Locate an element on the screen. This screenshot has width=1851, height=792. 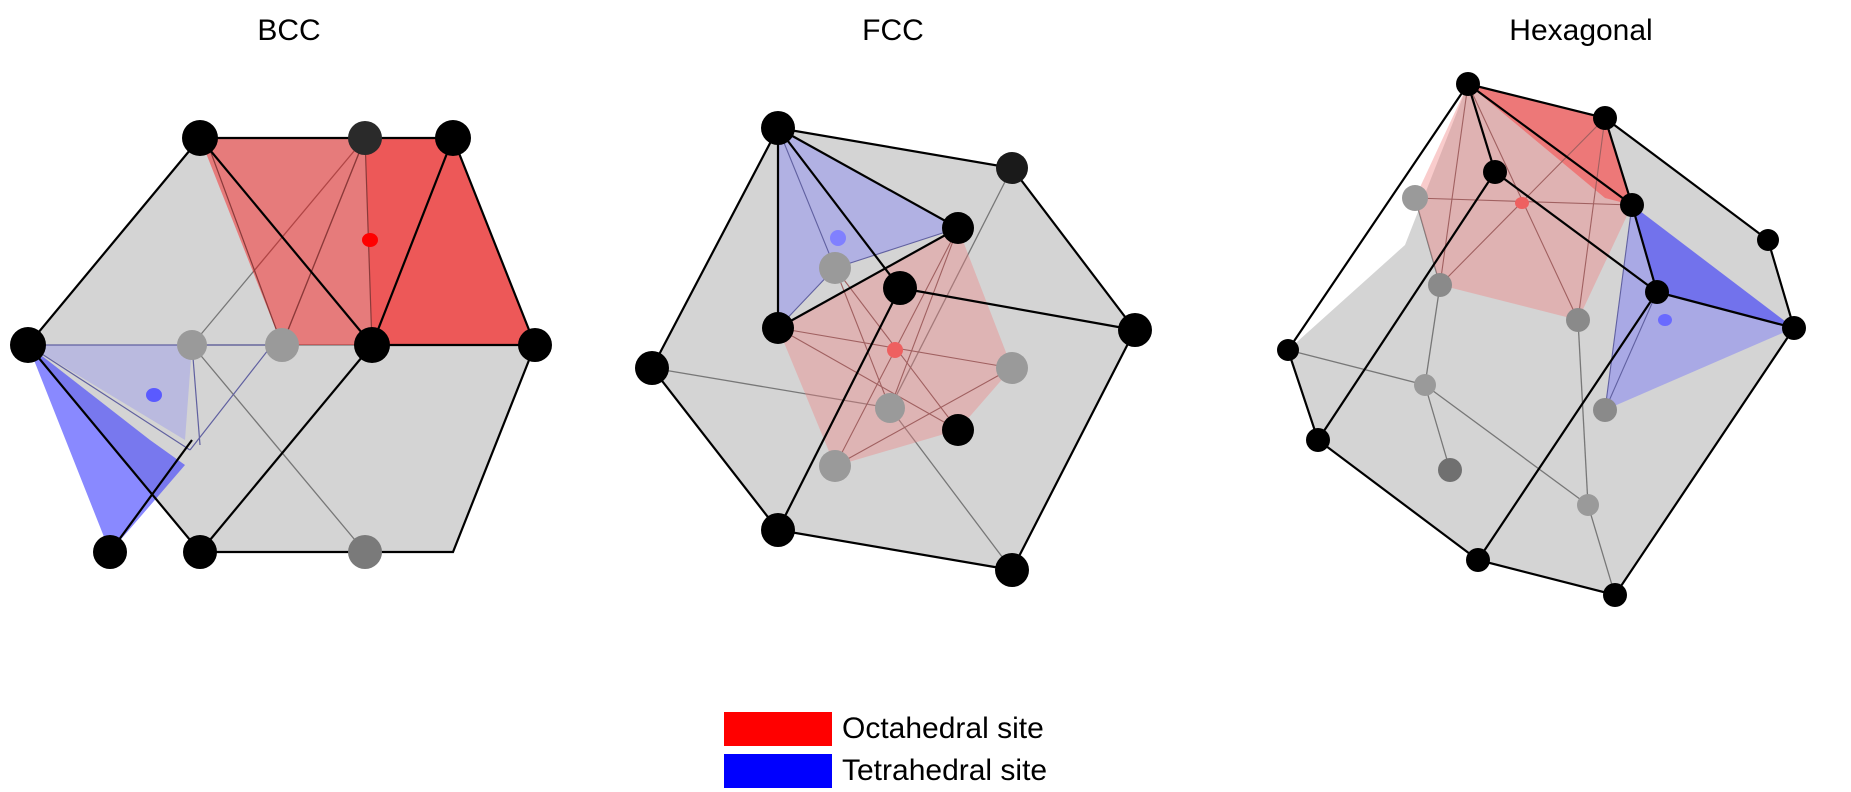
bcc-title: BCC is located at coordinates (289, 30).